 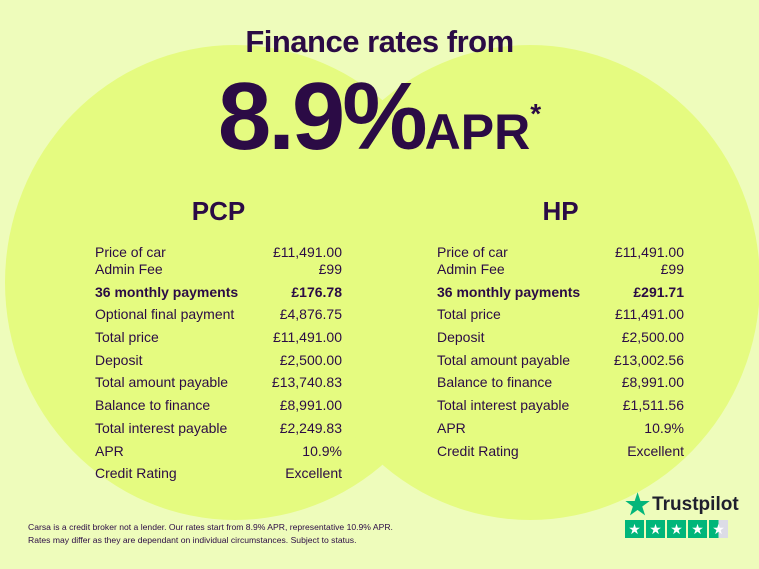 I want to click on table-row: Total amount payable £13,002.56, so click(x=560, y=362).